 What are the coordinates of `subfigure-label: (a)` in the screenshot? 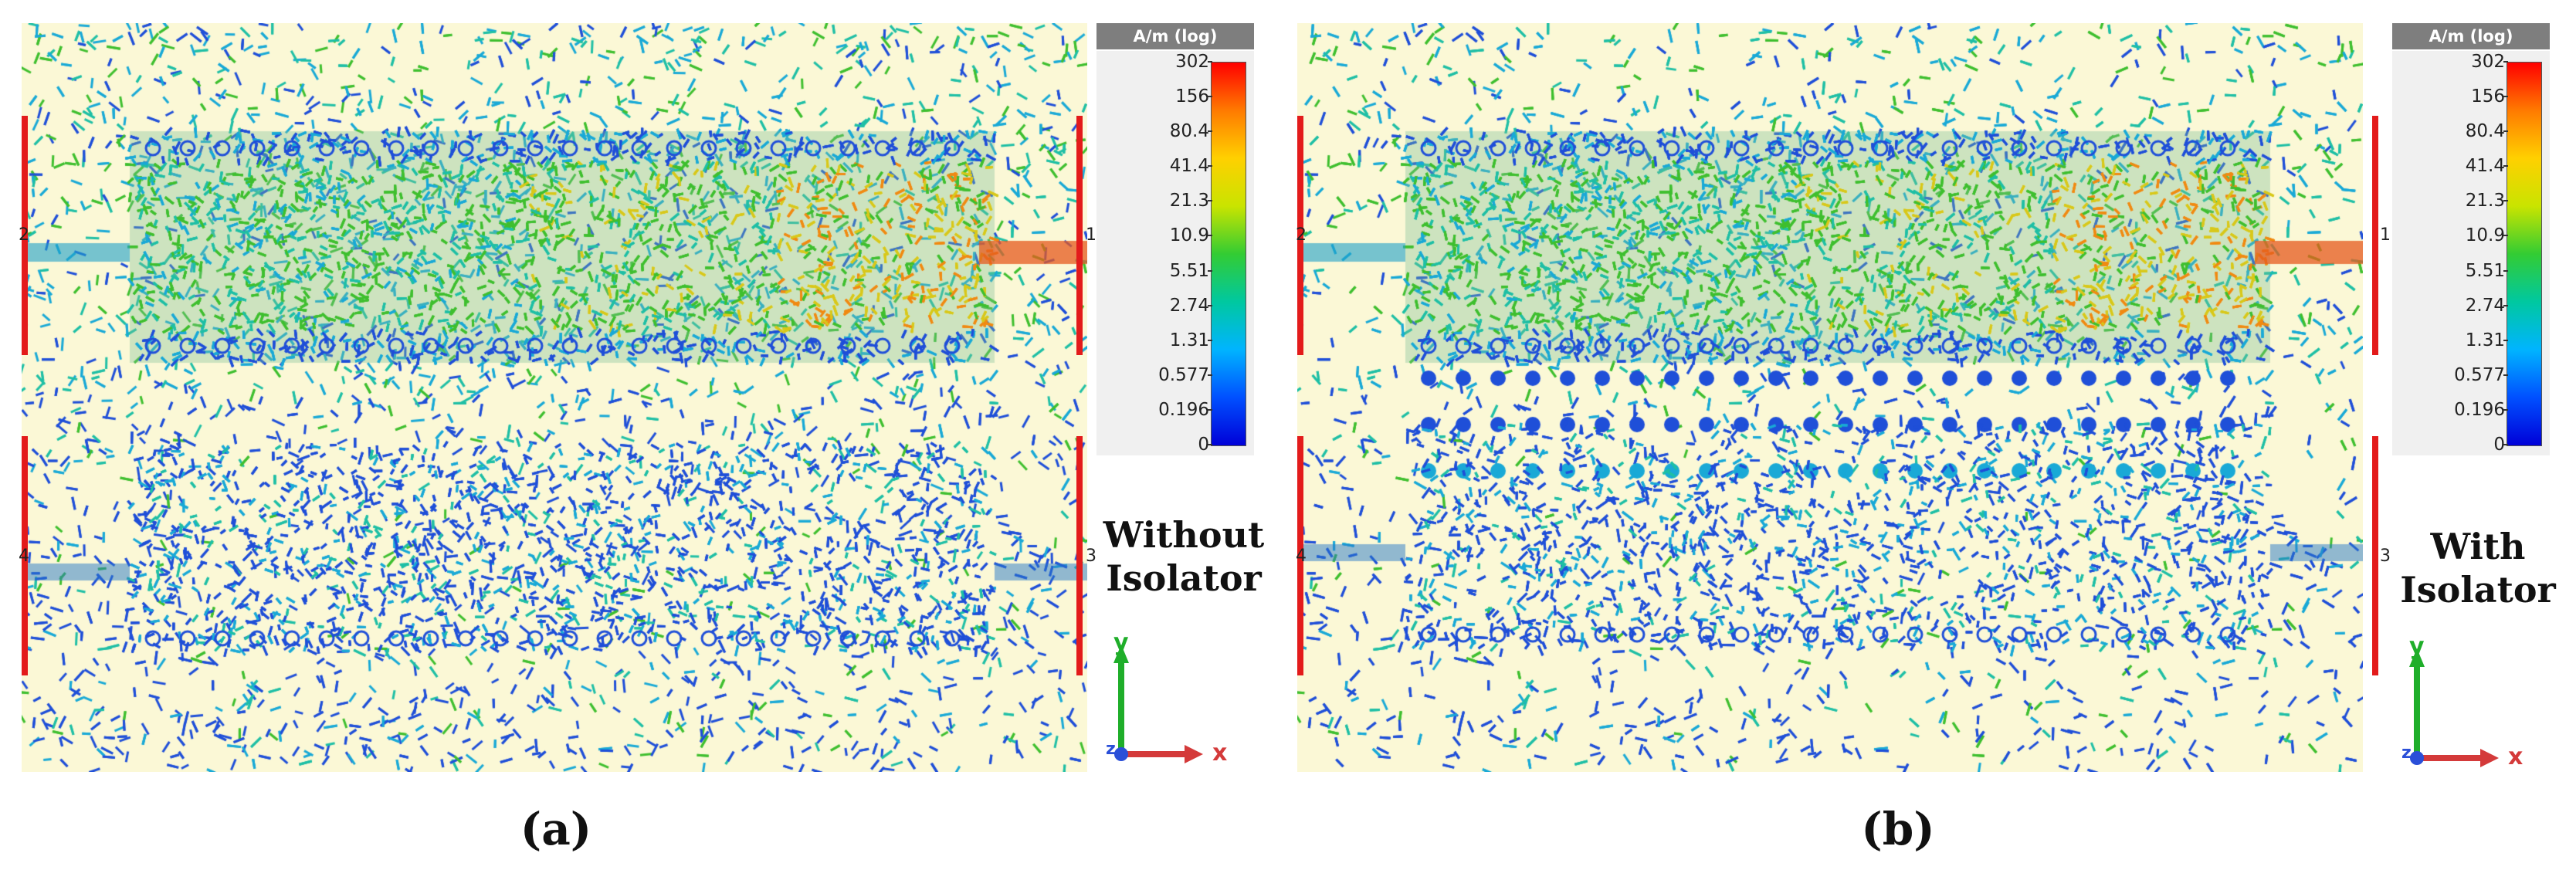 It's located at (556, 829).